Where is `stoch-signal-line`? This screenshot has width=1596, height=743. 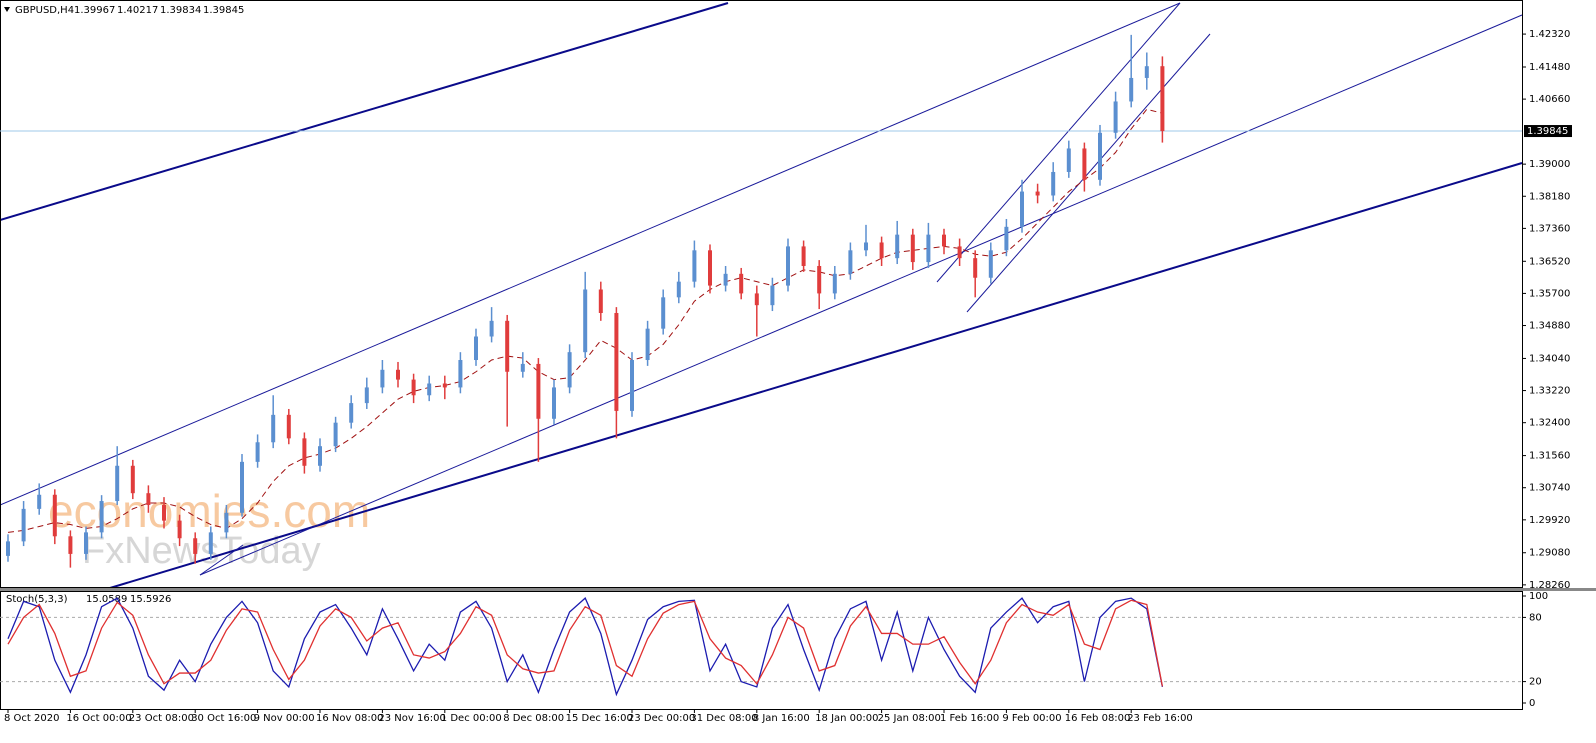
stoch-signal-line is located at coordinates (585, 643).